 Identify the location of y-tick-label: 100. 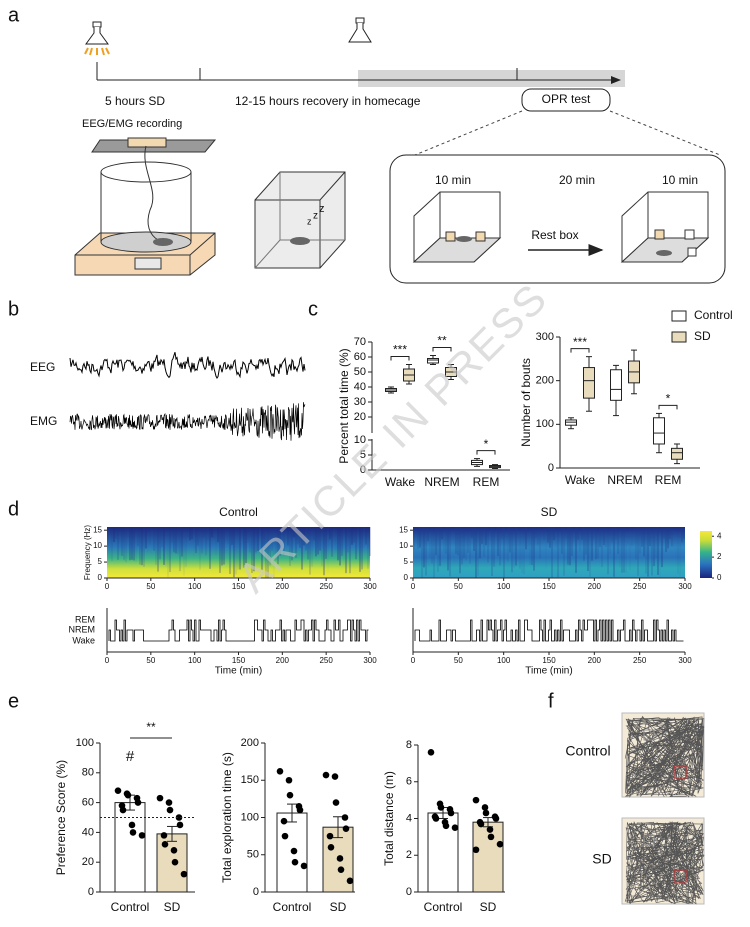
(85, 743).